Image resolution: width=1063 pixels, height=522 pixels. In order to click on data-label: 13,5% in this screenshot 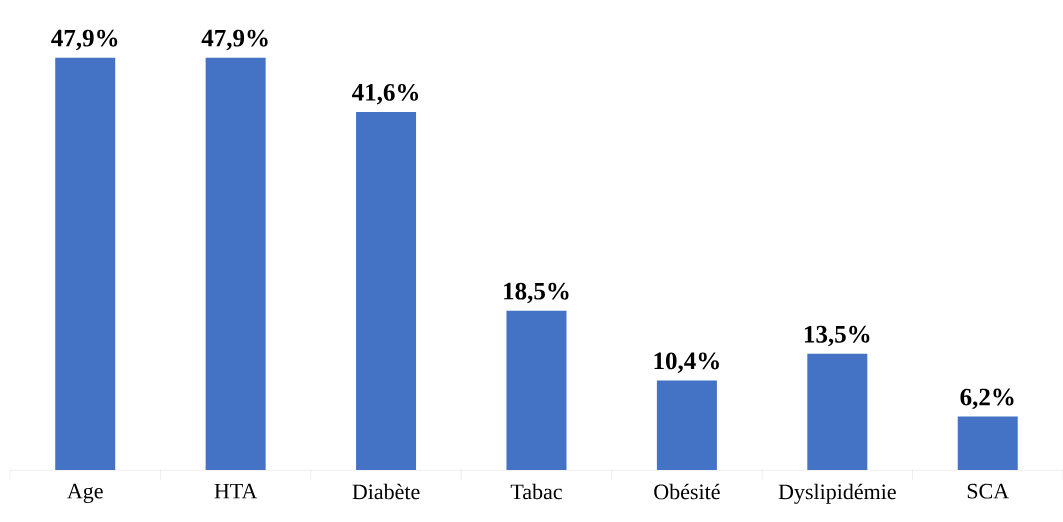, I will do `click(837, 336)`.